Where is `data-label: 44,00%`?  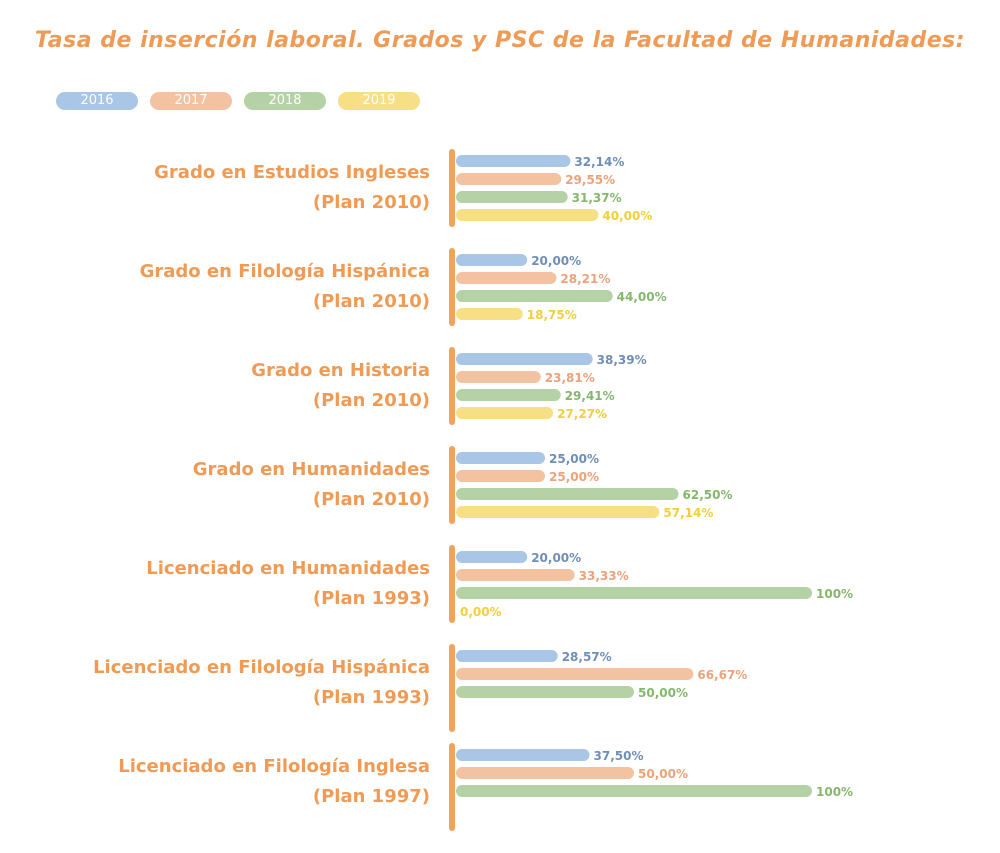 data-label: 44,00% is located at coordinates (642, 297).